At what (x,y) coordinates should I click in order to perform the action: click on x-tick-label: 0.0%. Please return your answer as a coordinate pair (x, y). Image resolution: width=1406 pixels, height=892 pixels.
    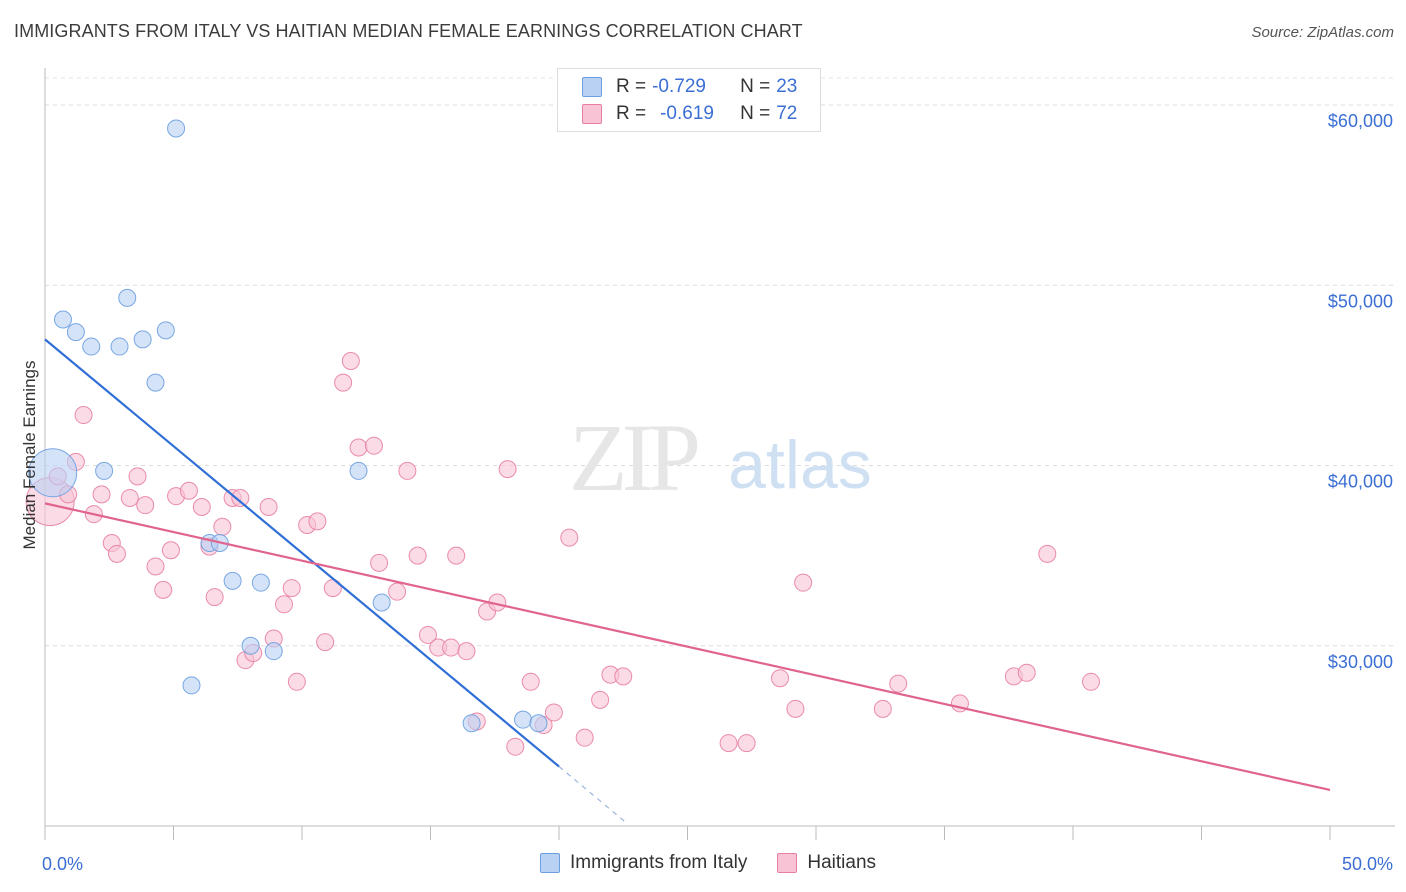
    Looking at the image, I should click on (62, 864).